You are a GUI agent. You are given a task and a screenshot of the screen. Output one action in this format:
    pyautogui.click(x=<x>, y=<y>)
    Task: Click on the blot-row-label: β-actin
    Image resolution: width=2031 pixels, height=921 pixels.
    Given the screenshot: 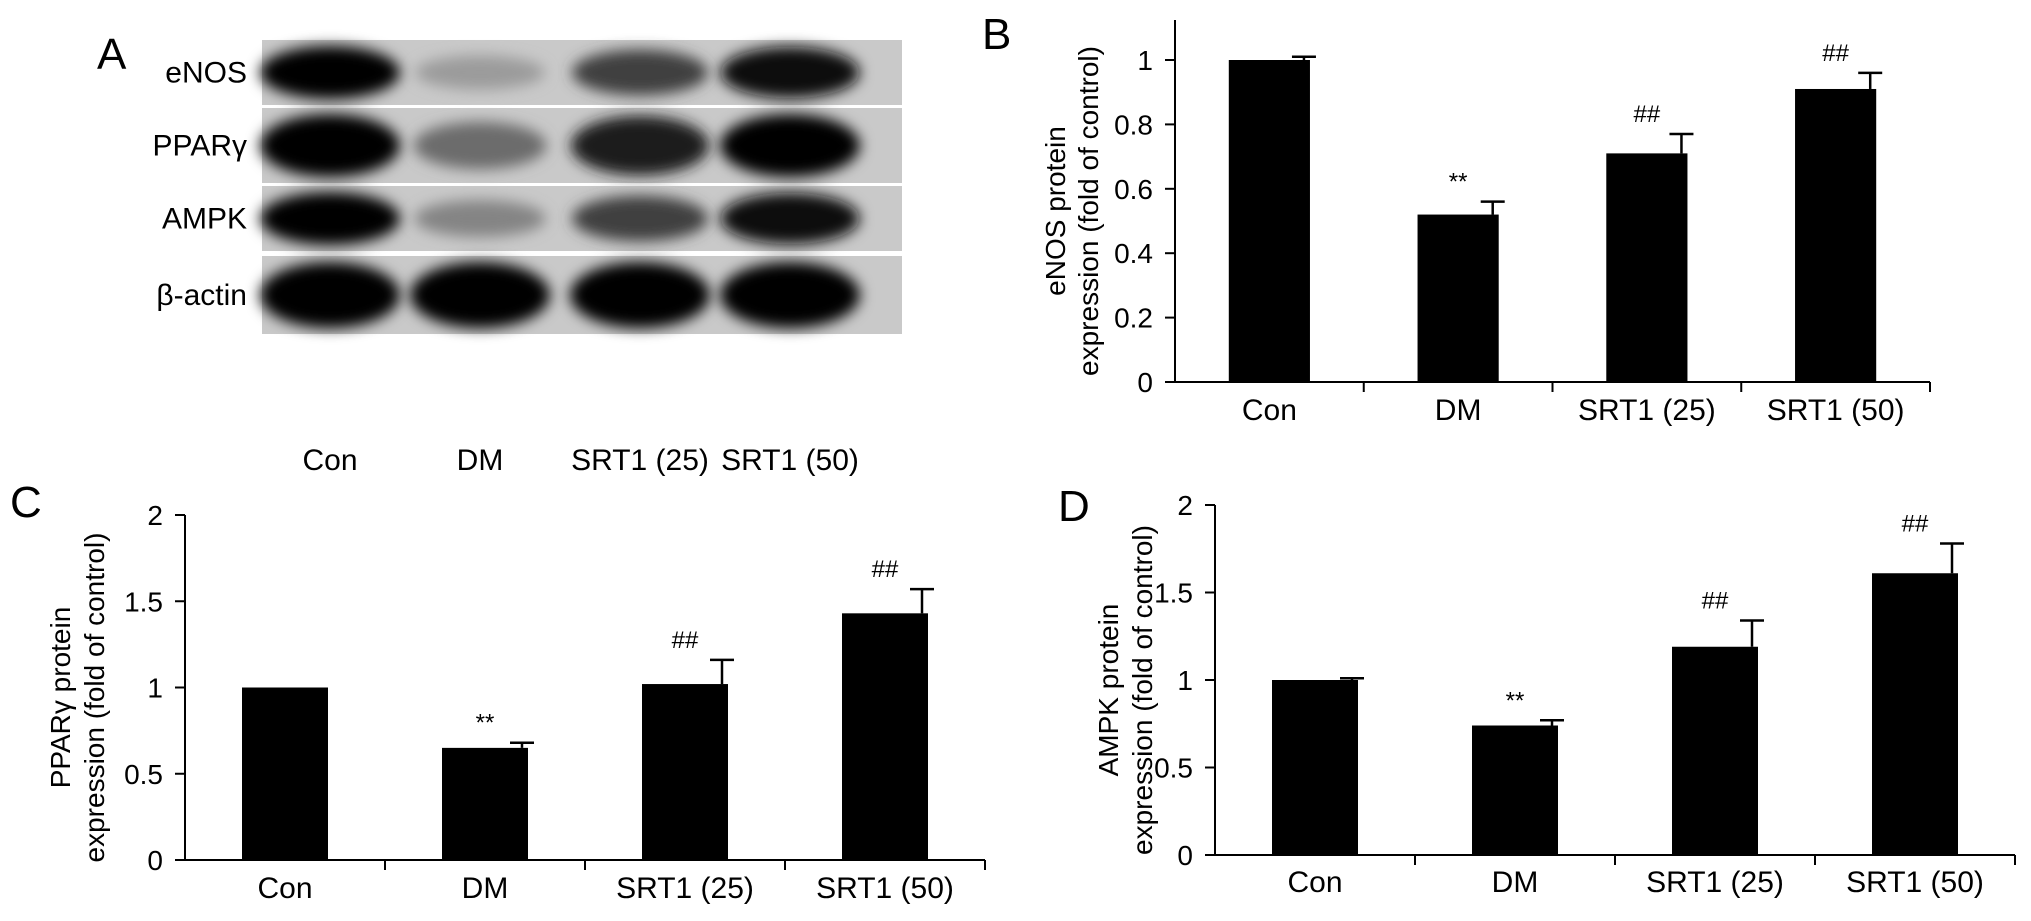 What is the action you would take?
    pyautogui.click(x=201, y=295)
    